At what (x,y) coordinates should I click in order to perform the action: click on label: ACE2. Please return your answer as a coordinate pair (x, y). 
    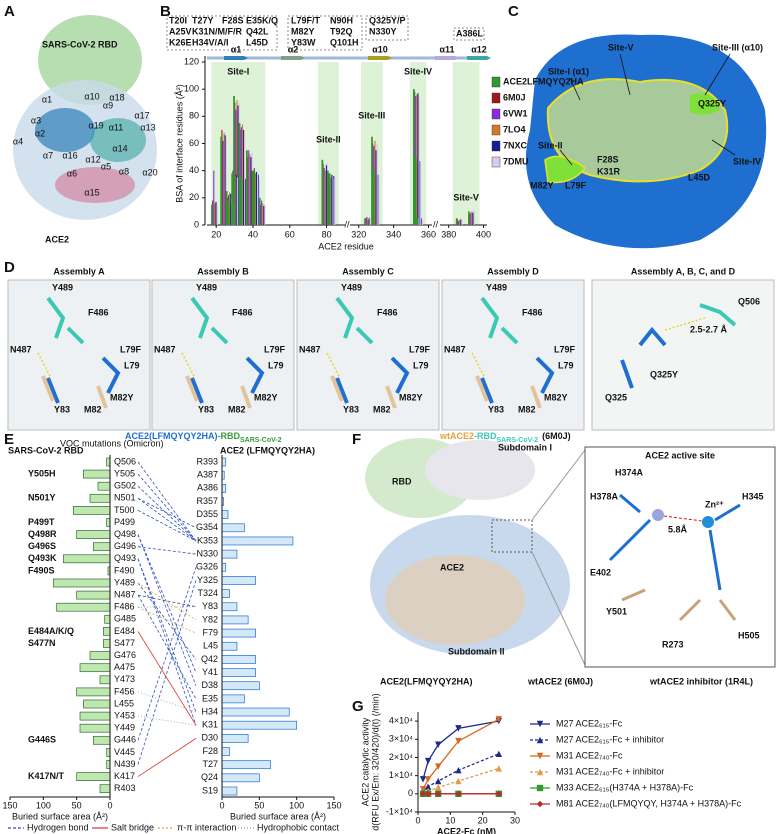
    Looking at the image, I should click on (57, 239).